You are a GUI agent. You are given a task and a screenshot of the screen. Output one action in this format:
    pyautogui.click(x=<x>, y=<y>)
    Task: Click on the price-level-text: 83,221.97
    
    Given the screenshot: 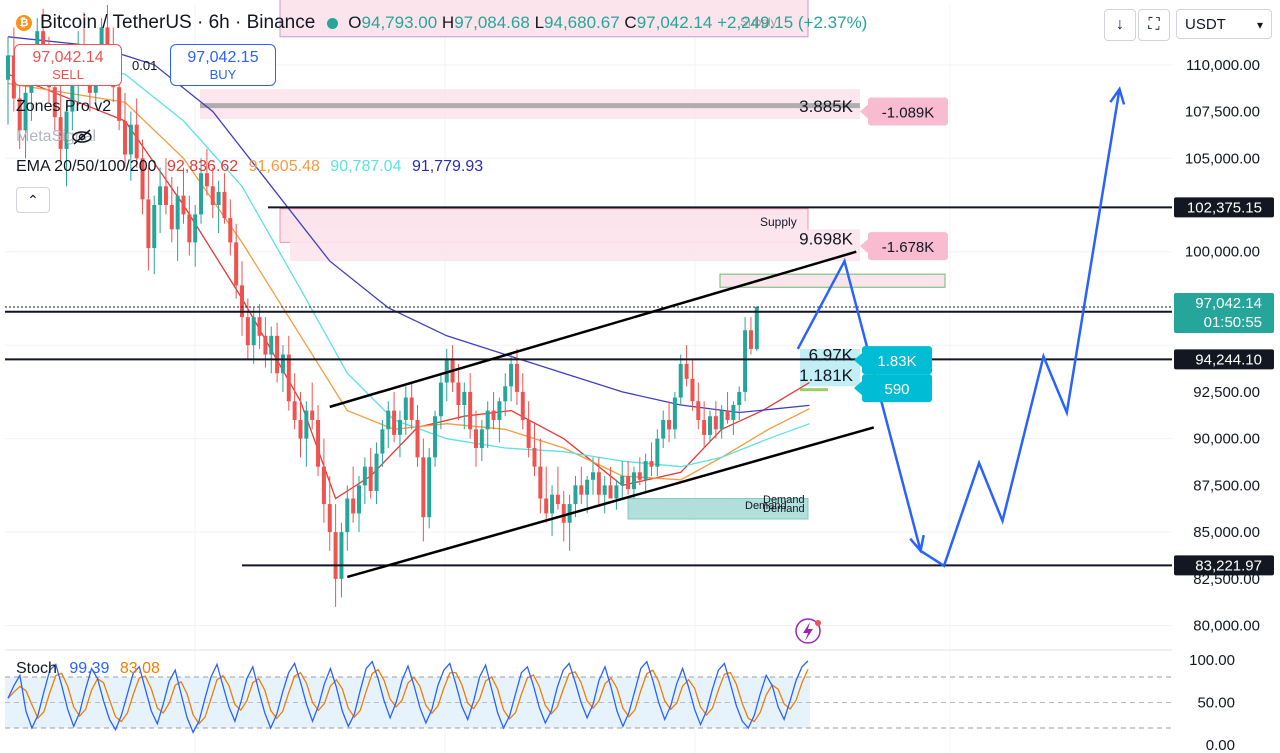 What is the action you would take?
    pyautogui.click(x=1228, y=565)
    